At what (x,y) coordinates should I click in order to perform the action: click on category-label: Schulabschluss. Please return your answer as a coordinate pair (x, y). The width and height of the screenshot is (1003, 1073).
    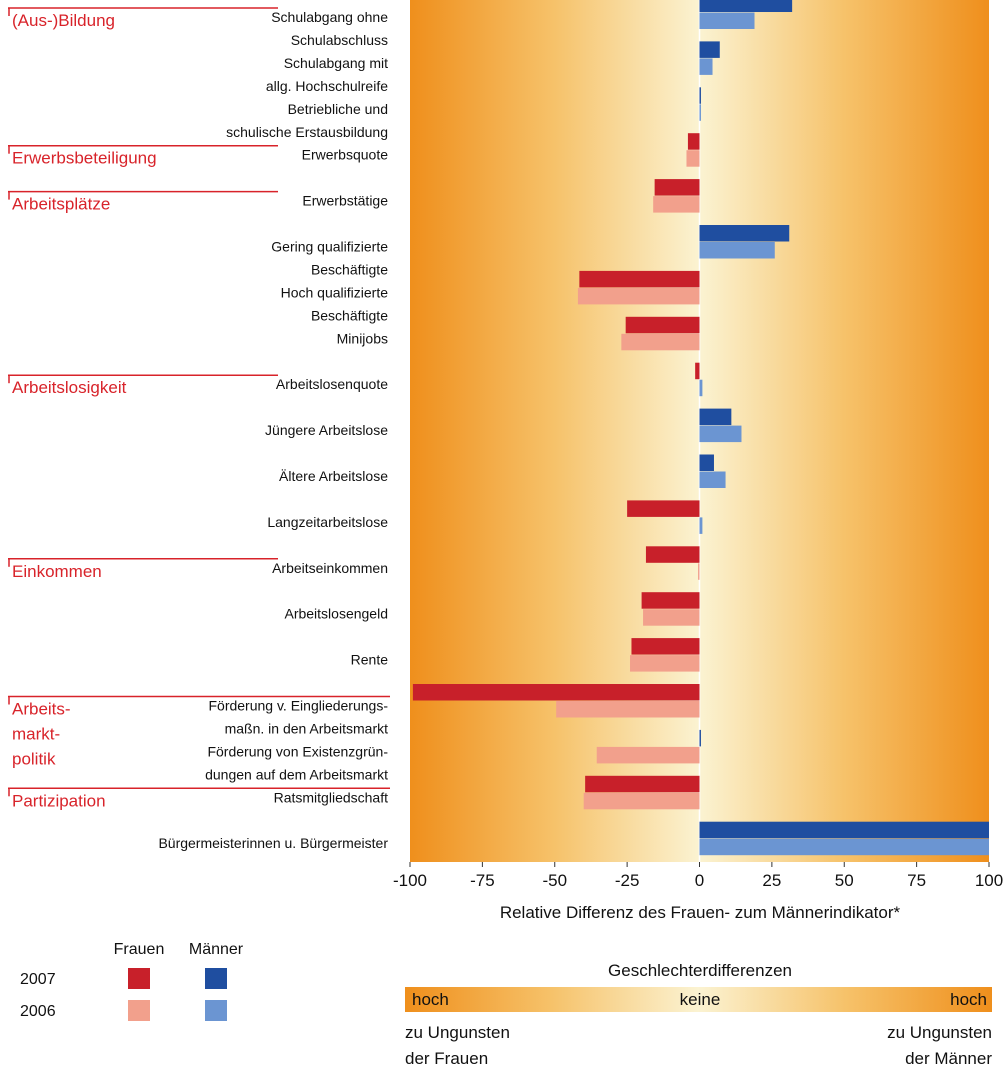
    Looking at the image, I should click on (339, 40).